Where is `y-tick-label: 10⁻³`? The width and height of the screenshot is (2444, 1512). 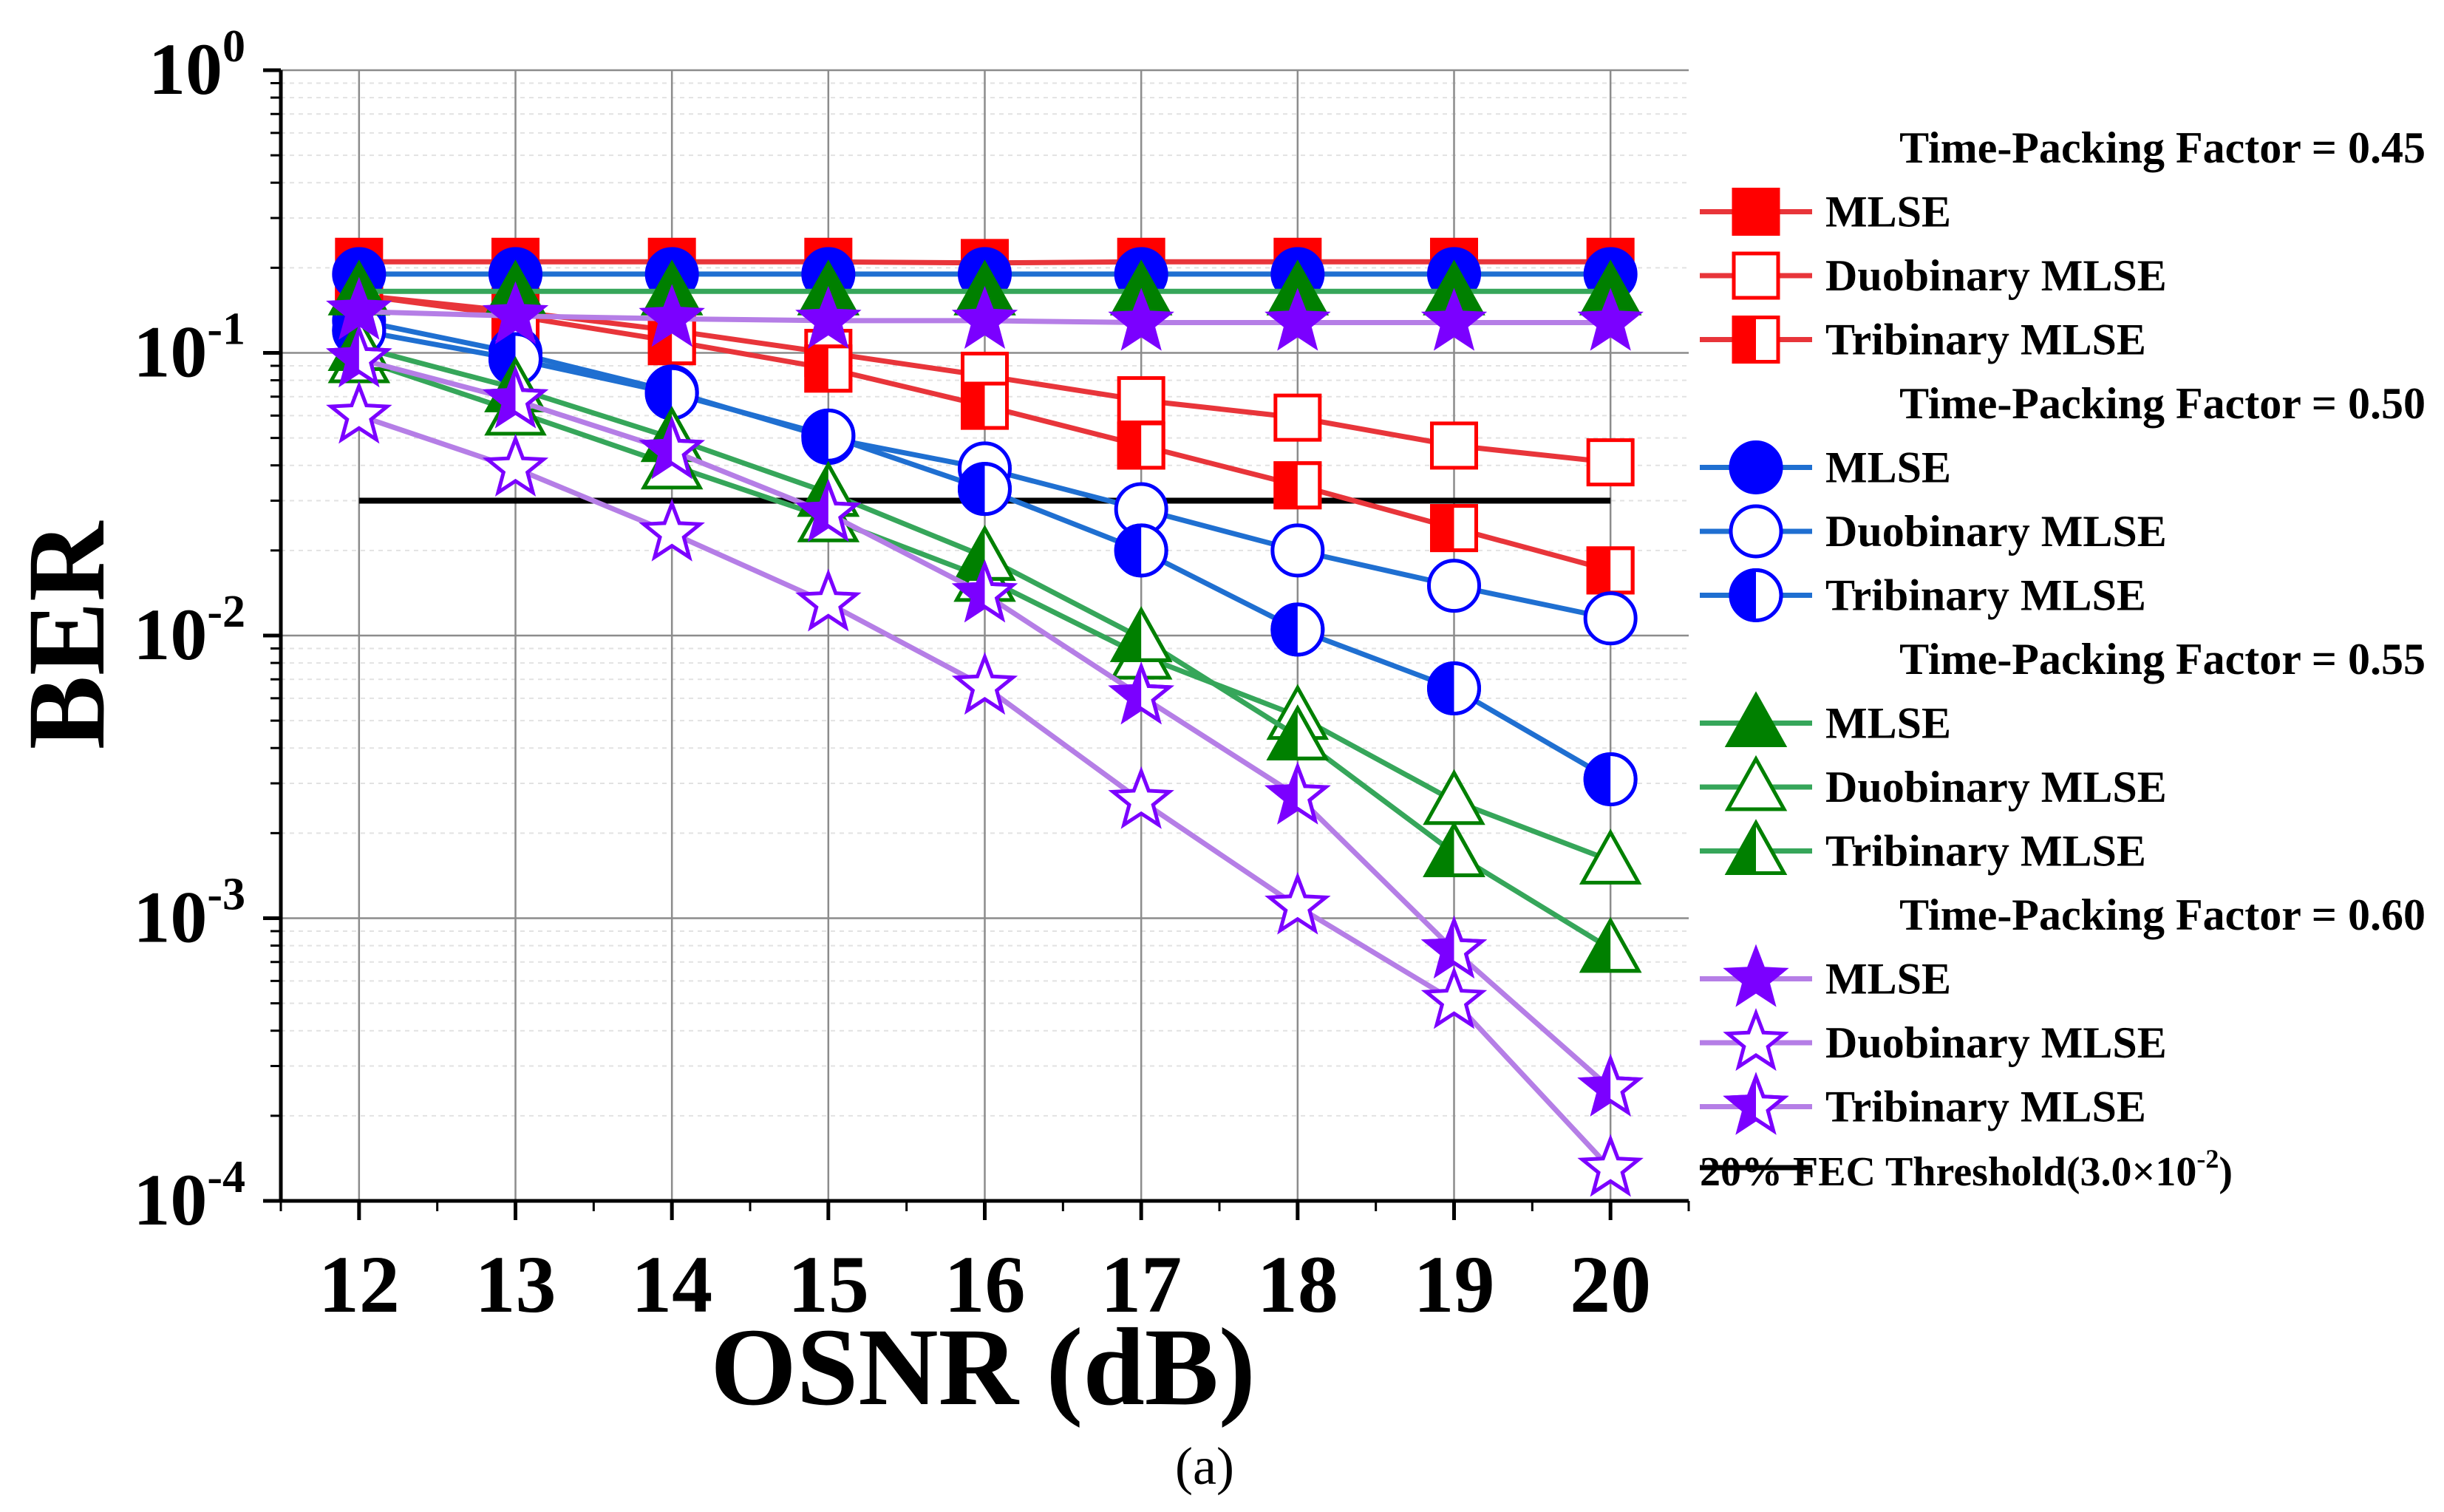 y-tick-label: 10⁻³ is located at coordinates (189, 914).